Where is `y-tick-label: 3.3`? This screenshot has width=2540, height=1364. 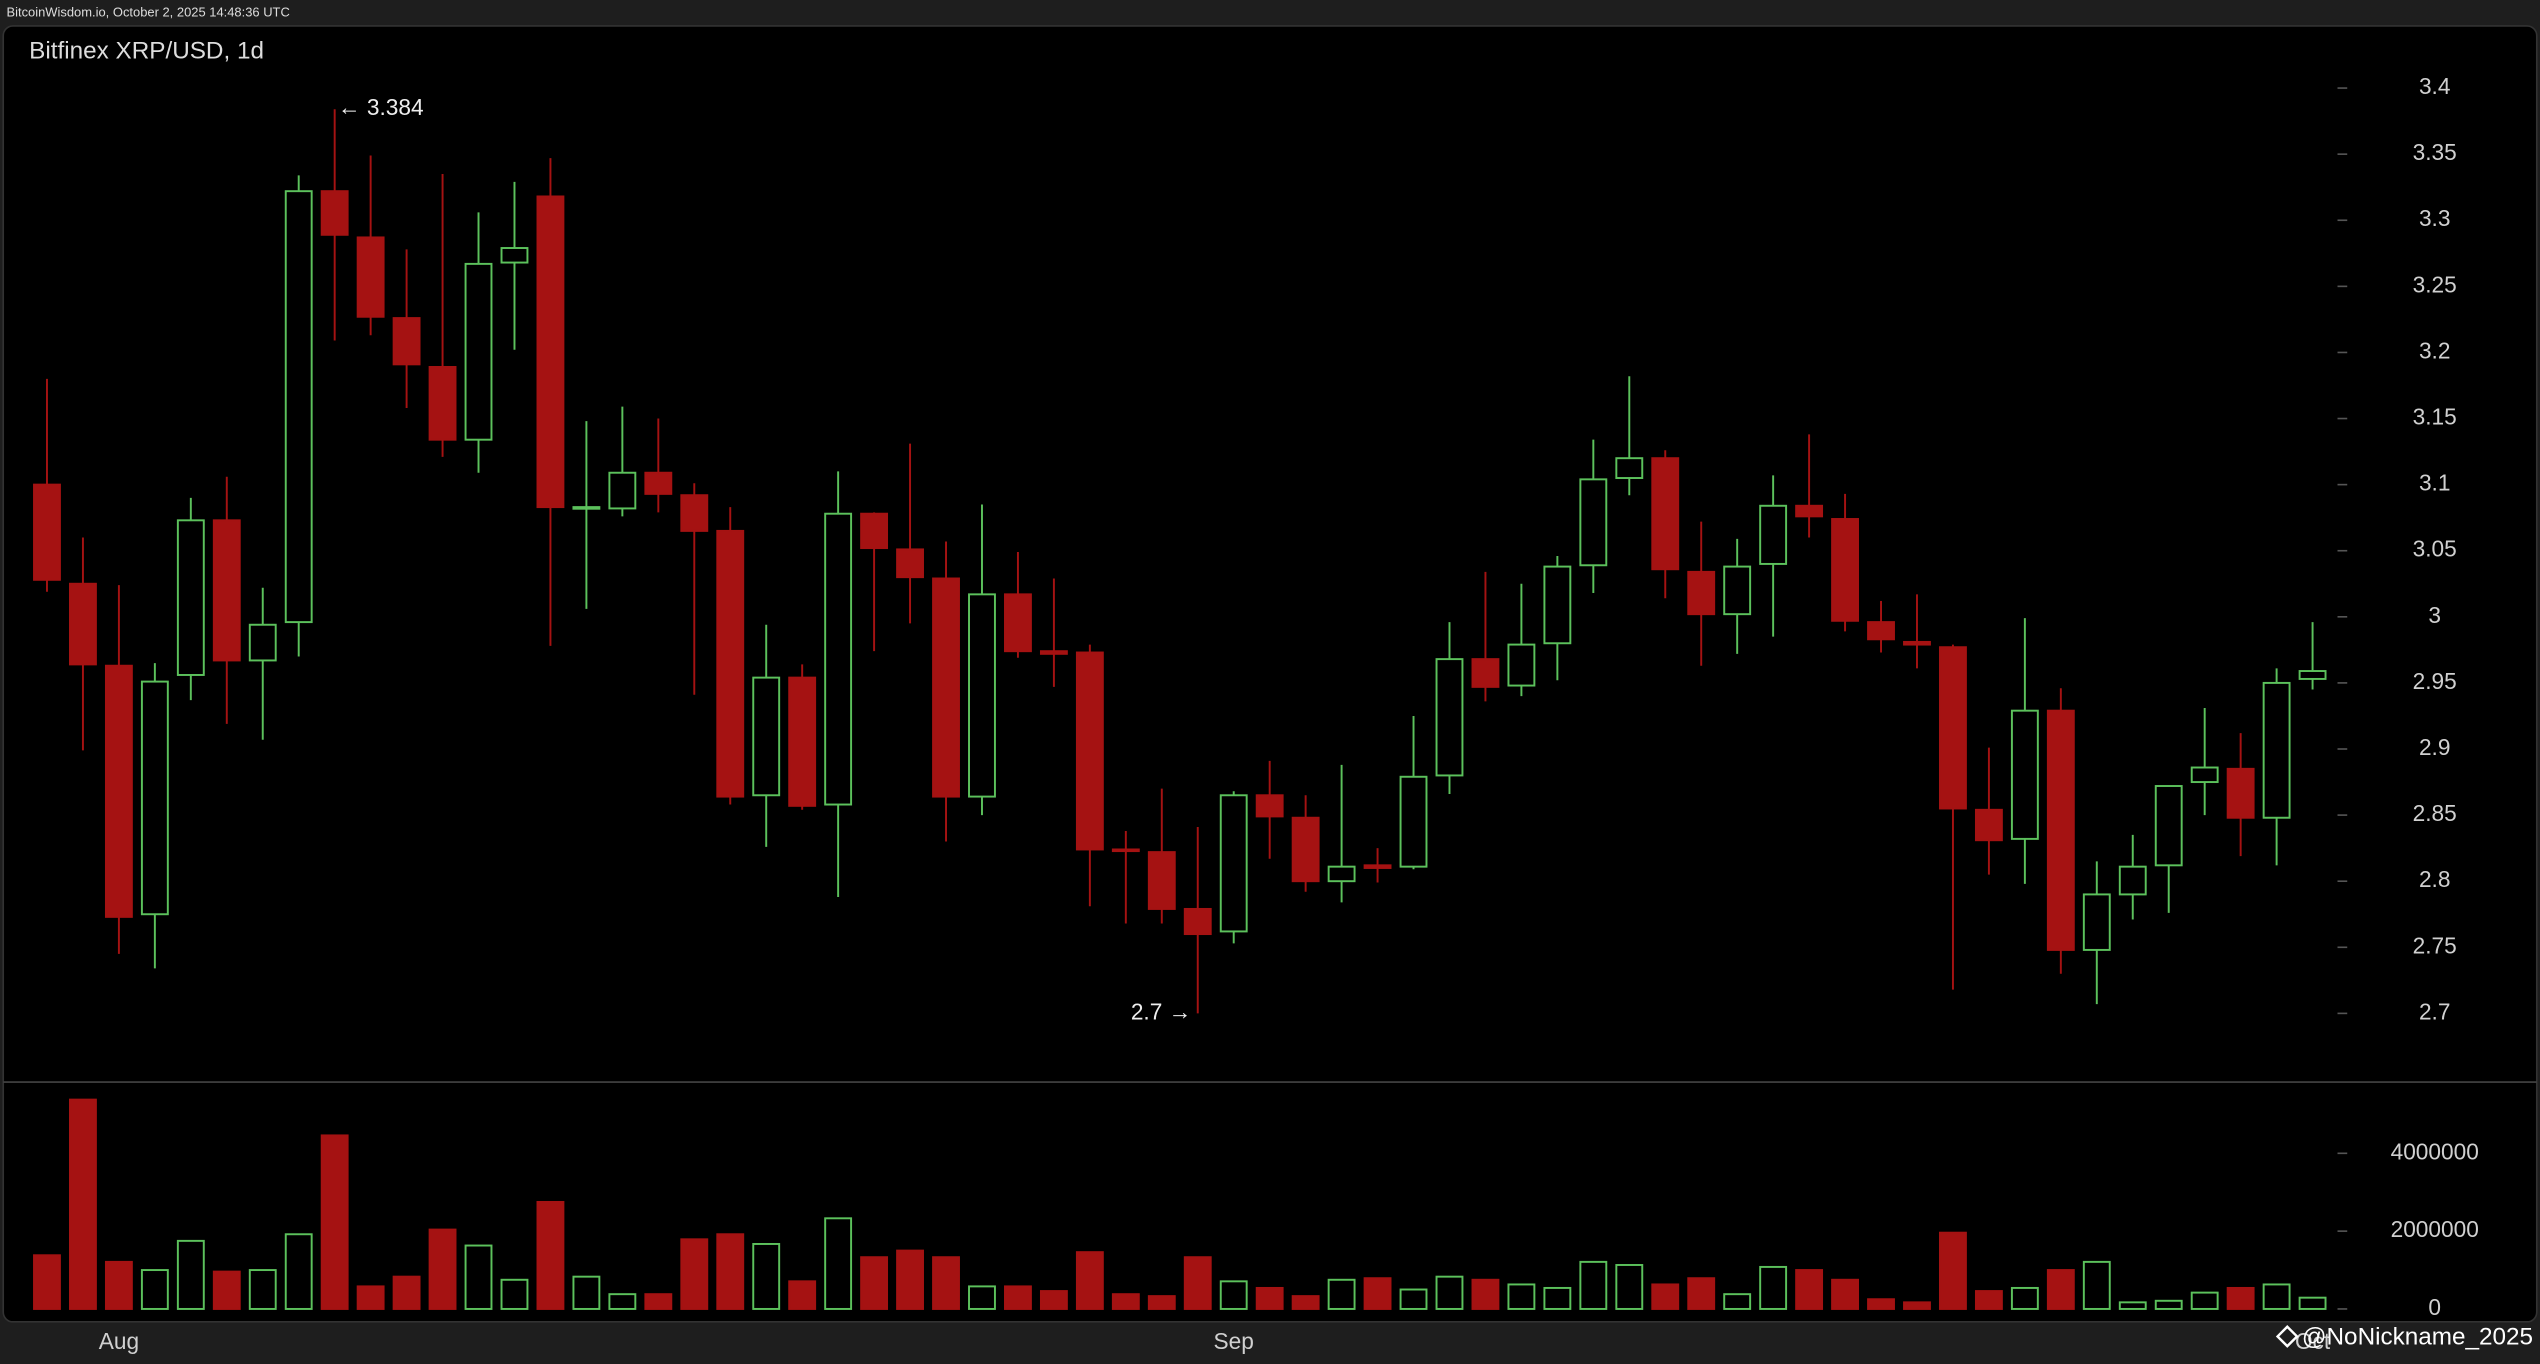
y-tick-label: 3.3 is located at coordinates (2435, 218).